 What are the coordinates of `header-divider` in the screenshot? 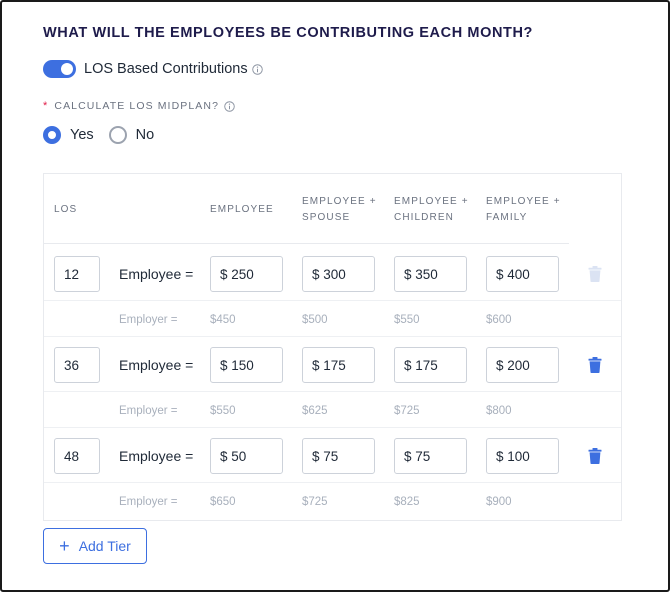 It's located at (306, 243).